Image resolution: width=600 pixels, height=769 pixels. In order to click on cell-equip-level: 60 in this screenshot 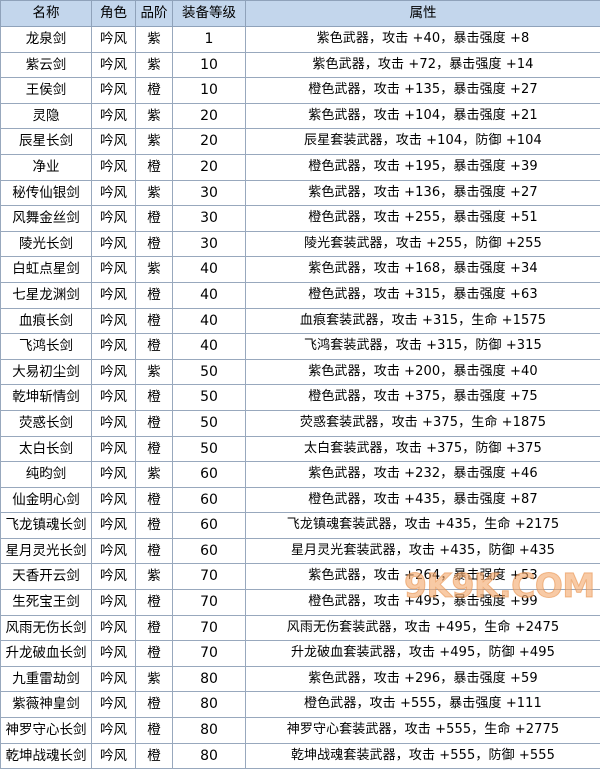, I will do `click(209, 500)`.